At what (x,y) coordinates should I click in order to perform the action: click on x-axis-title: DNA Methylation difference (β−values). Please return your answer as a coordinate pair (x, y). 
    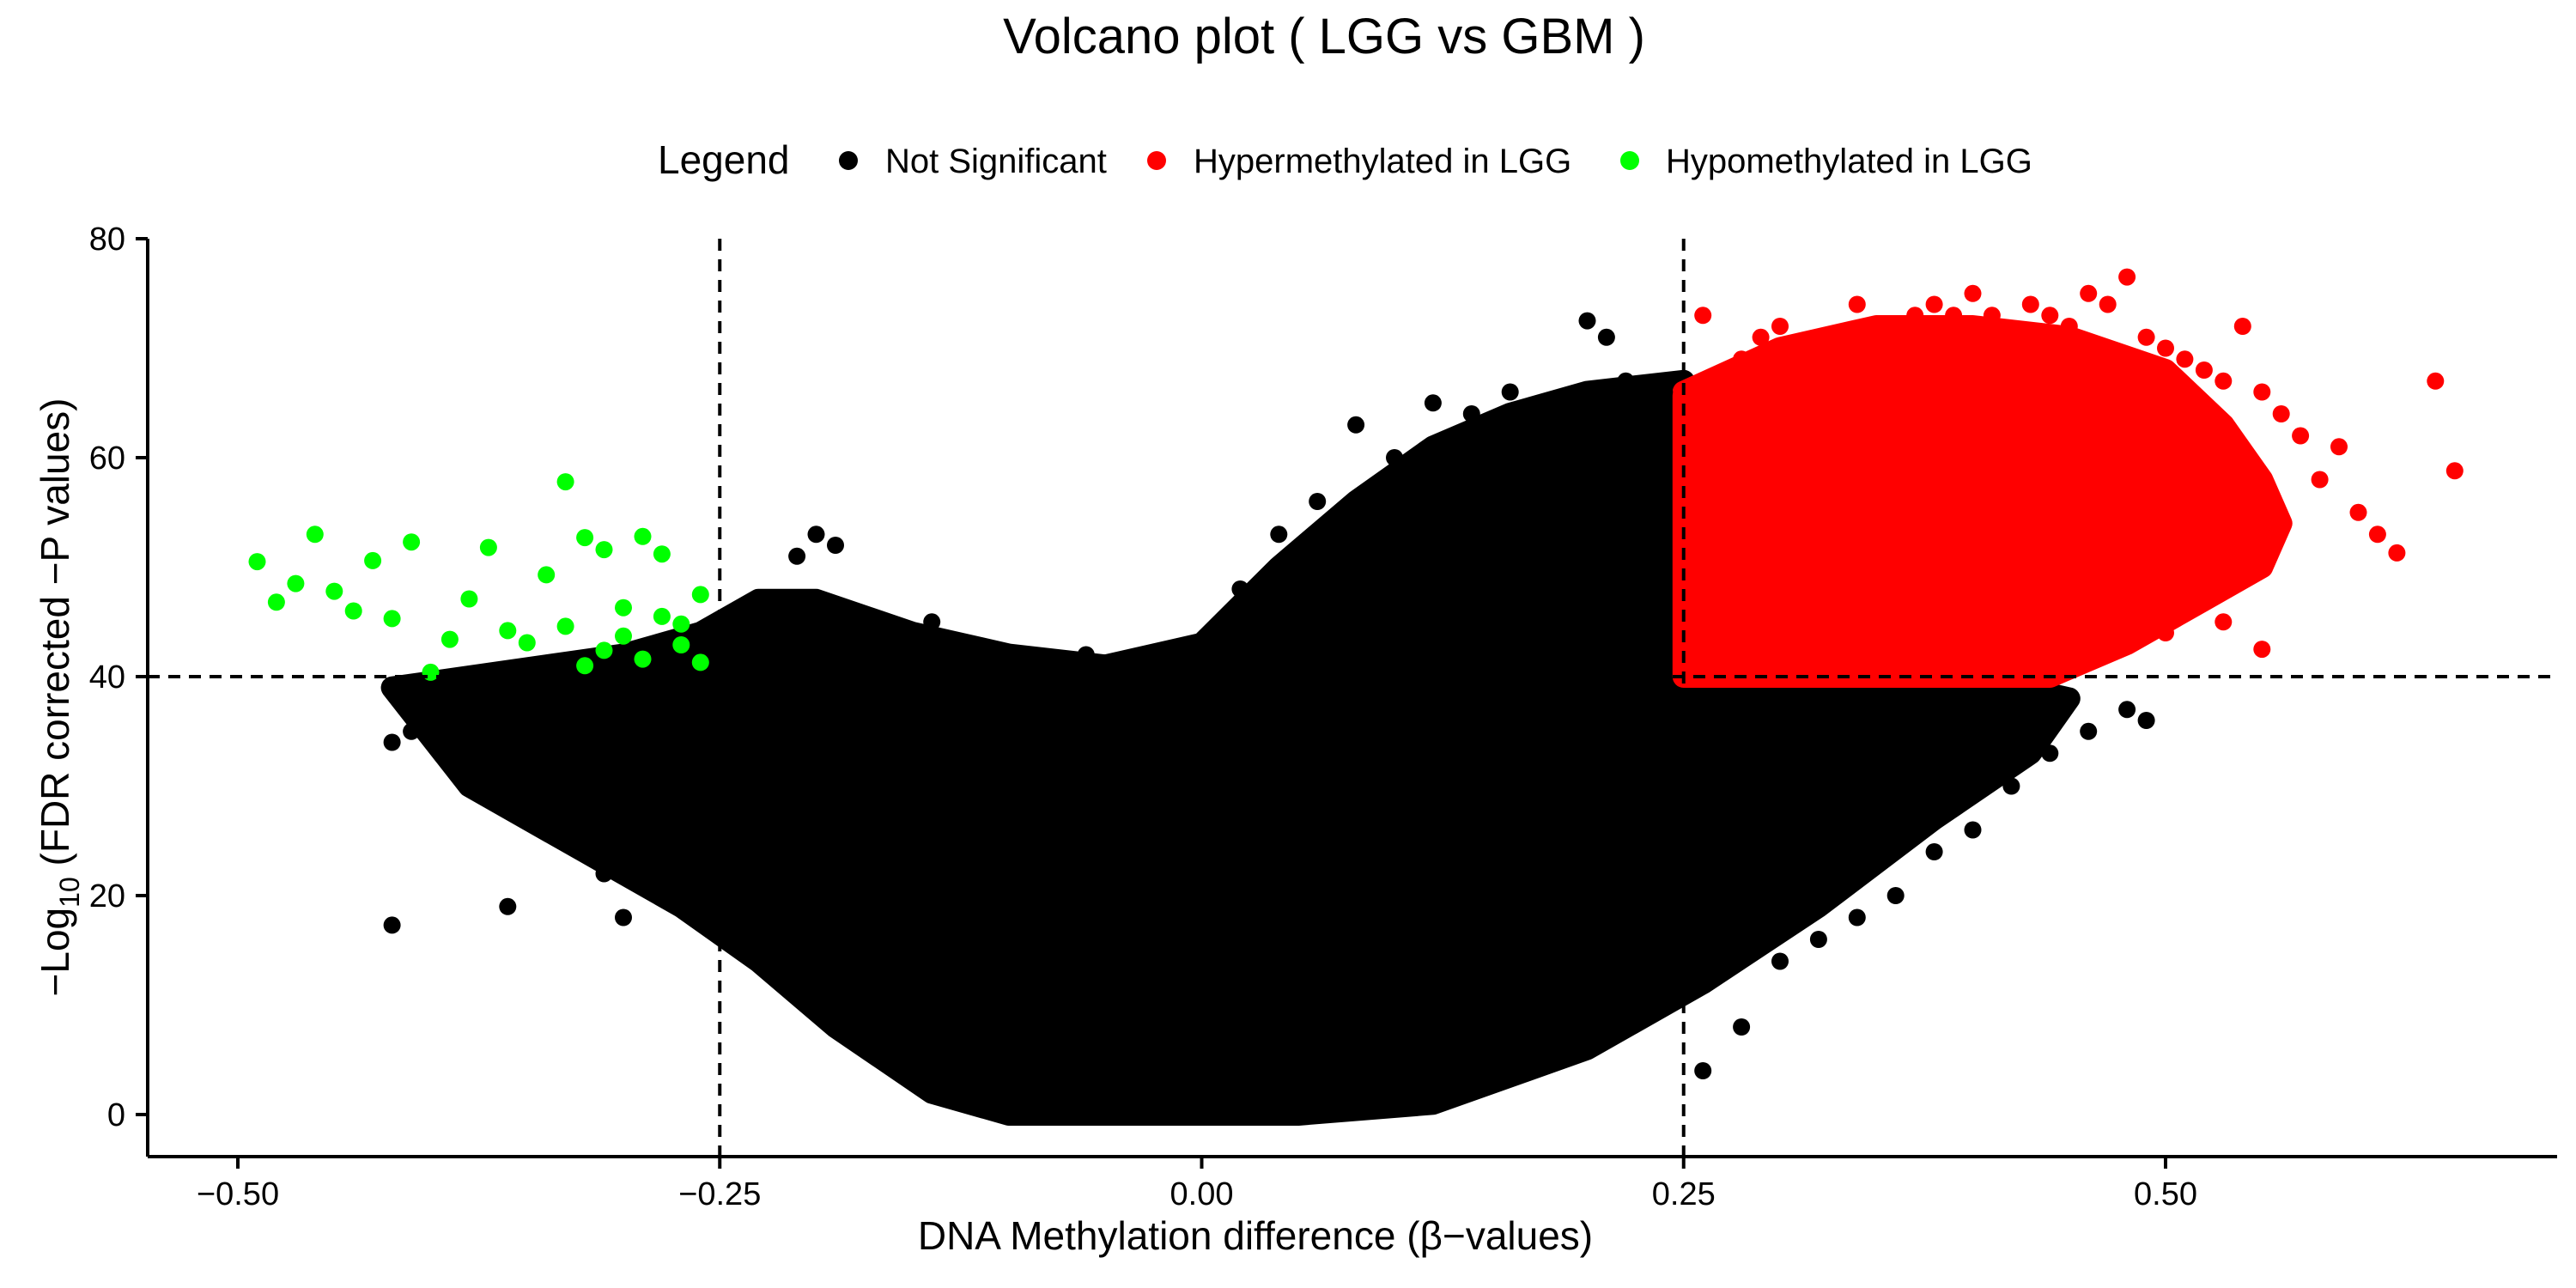
    Looking at the image, I should click on (1255, 1235).